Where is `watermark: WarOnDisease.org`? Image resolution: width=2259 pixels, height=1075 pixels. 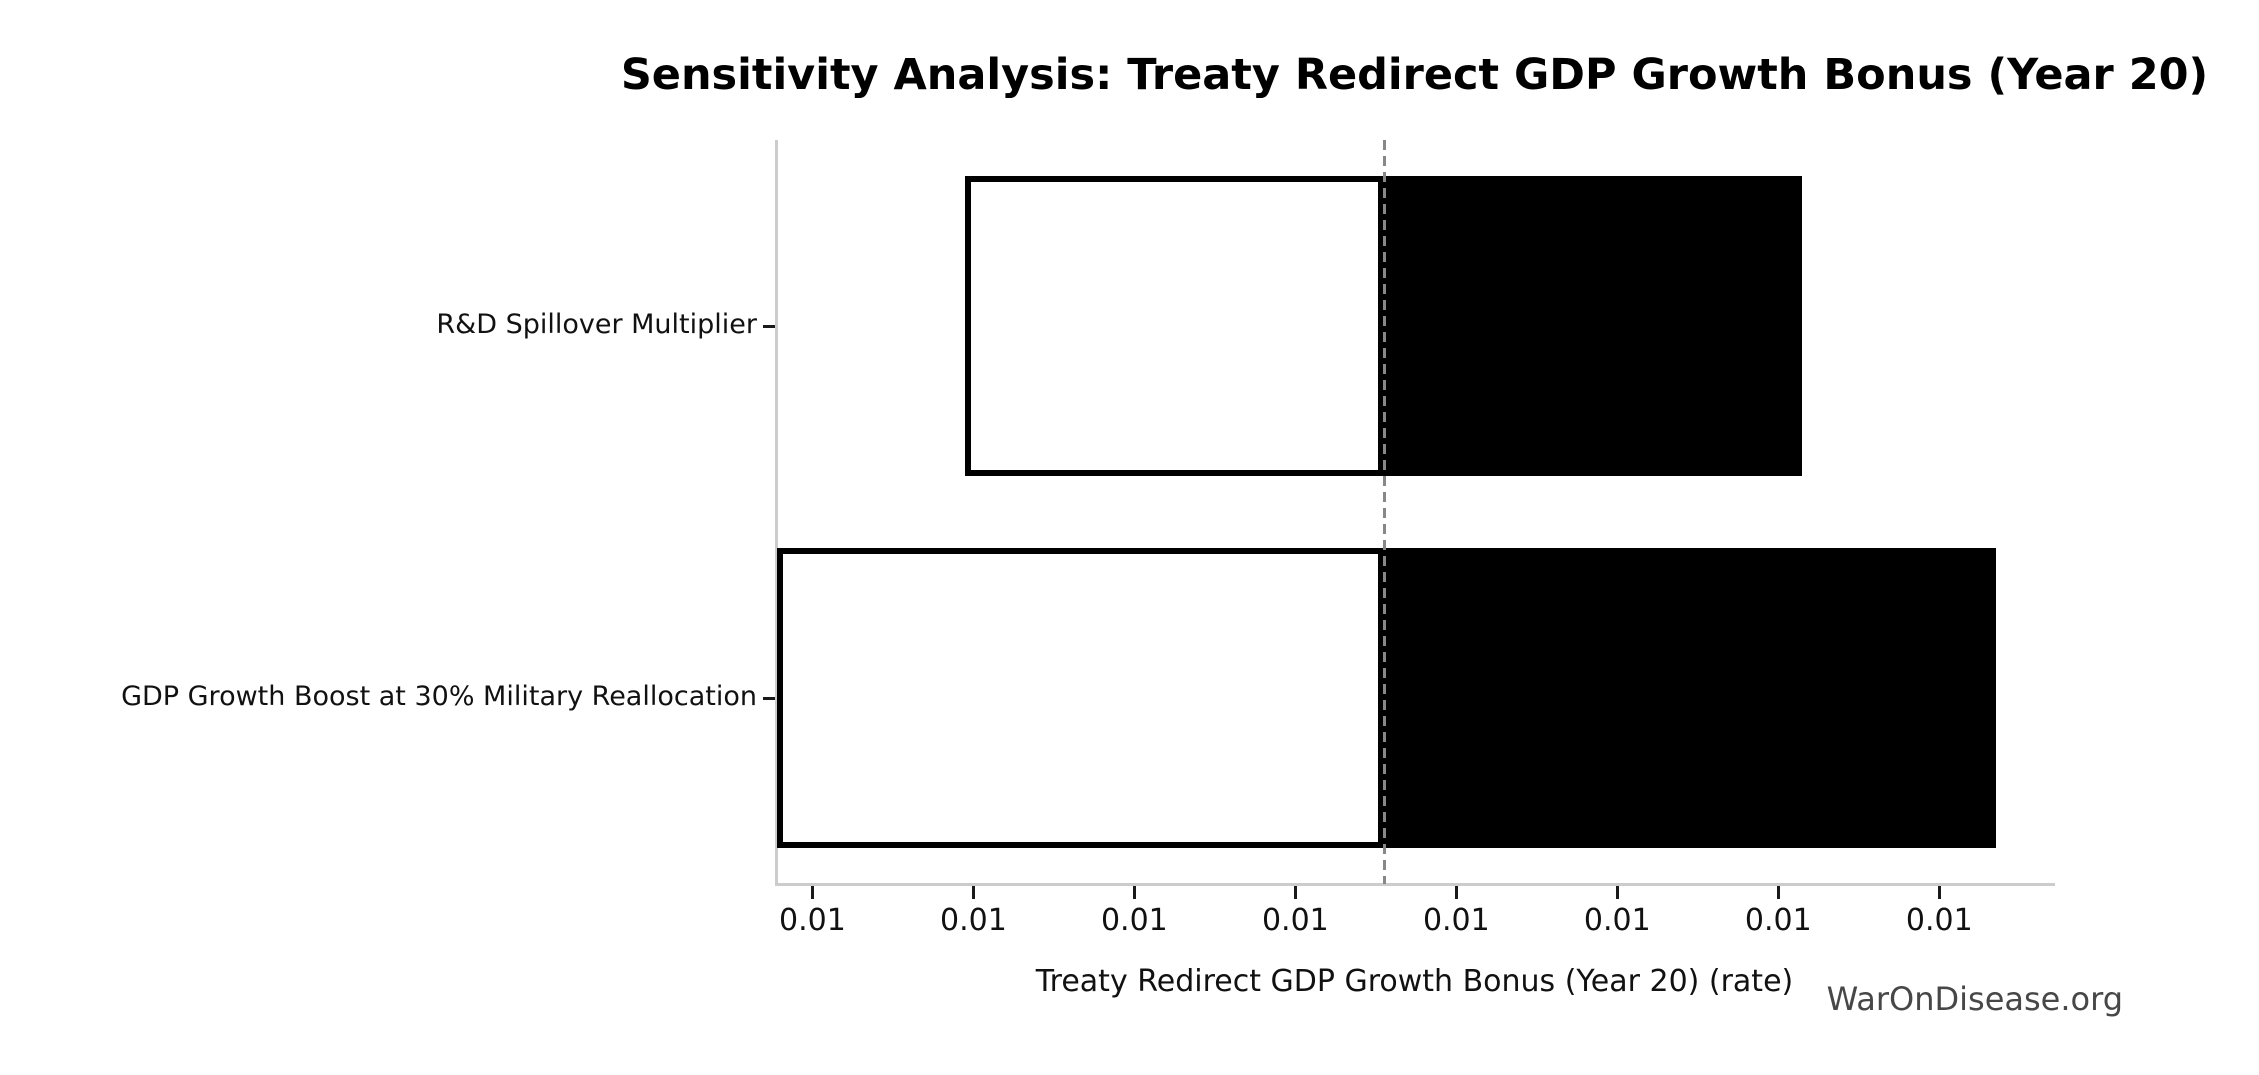
watermark: WarOnDisease.org is located at coordinates (1974, 999).